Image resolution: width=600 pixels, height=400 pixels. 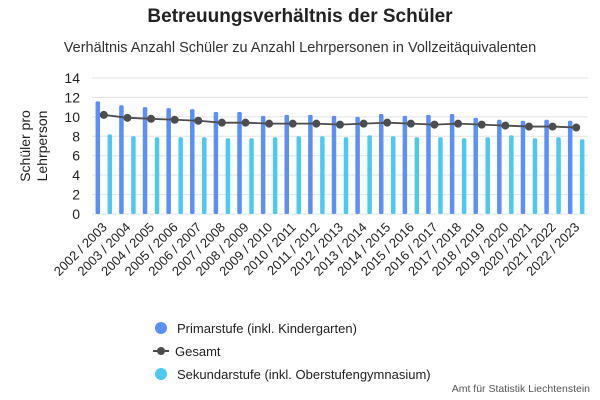 I want to click on y-tick-label: 8, so click(x=76, y=136).